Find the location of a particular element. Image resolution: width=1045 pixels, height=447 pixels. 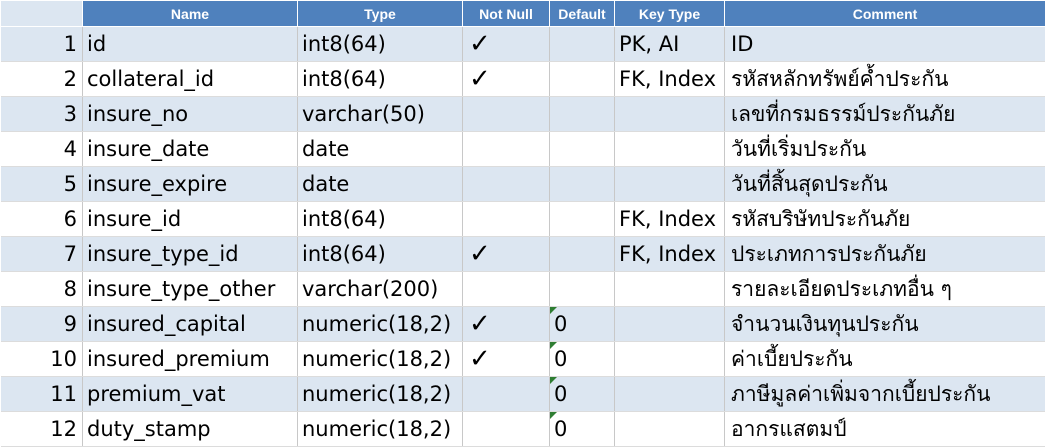

comment-cell: รหัสหลักทรัพย์ค้ำประกัน is located at coordinates (885, 79).